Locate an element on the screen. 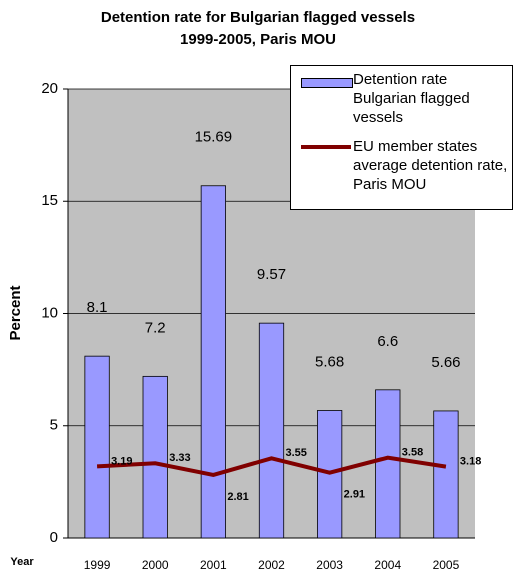 Image resolution: width=515 pixels, height=576 pixels. y-tick-label: 10 is located at coordinates (49, 312).